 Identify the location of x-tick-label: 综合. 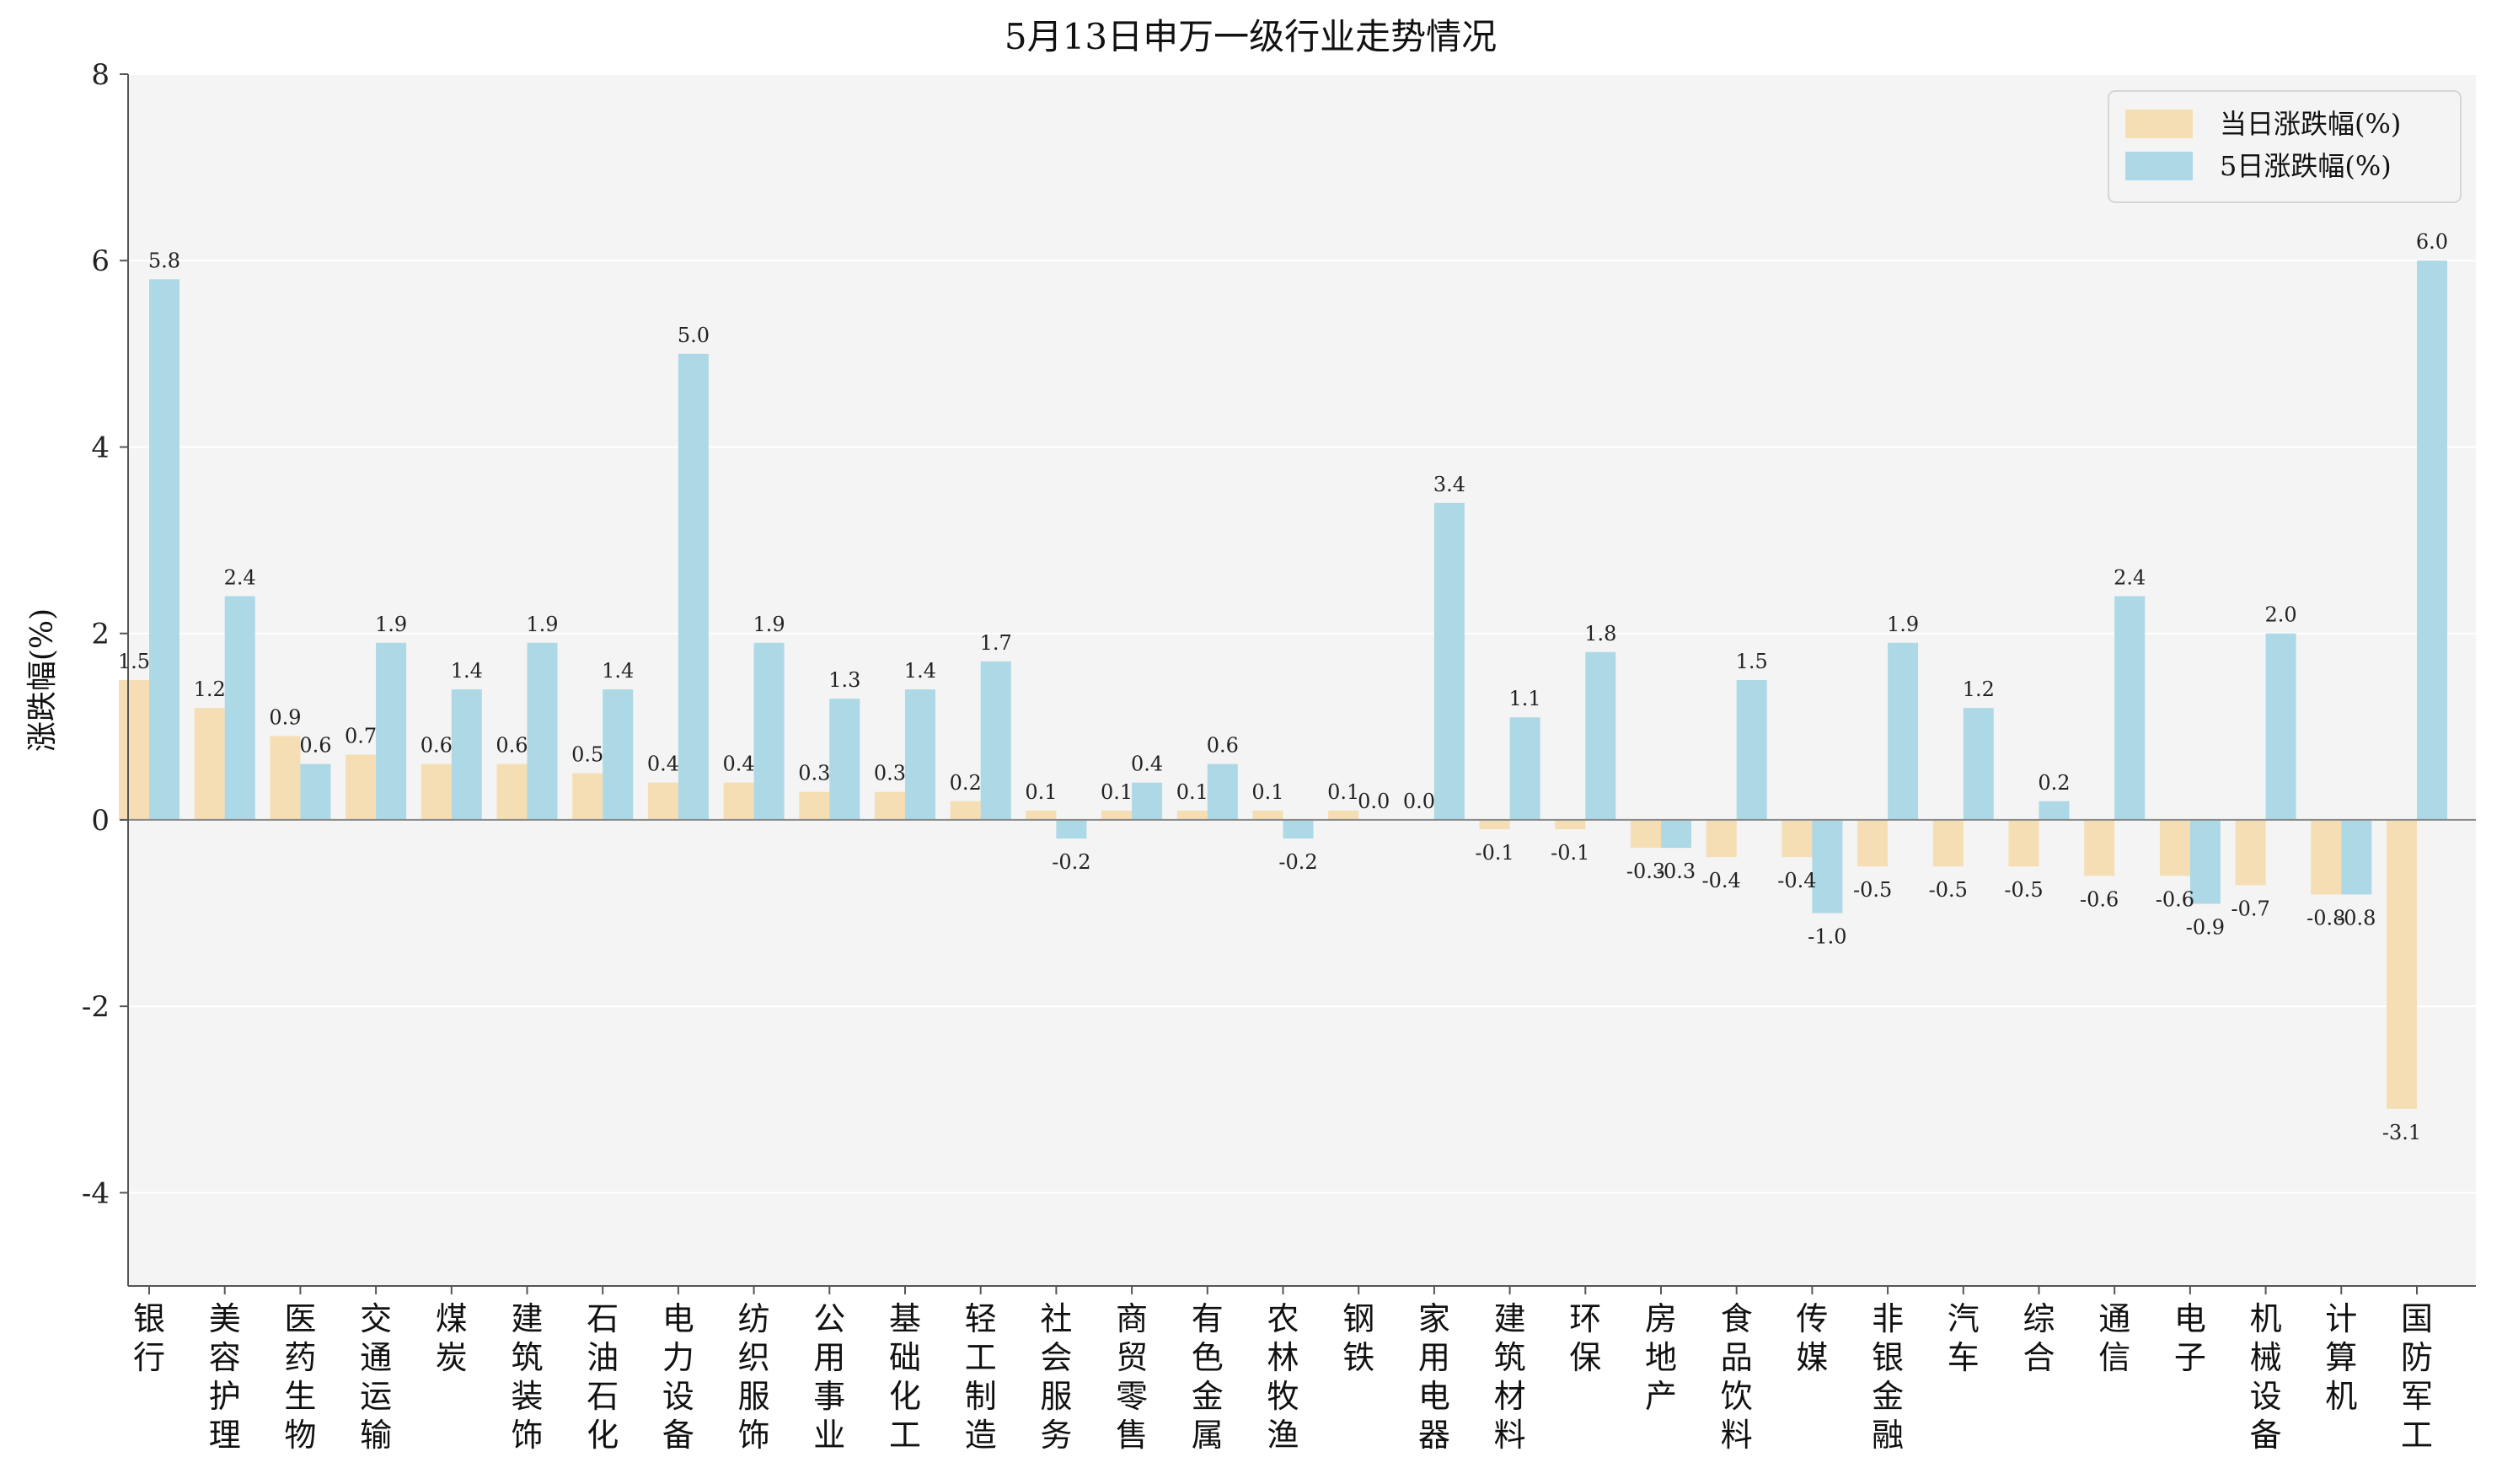
(2039, 1338).